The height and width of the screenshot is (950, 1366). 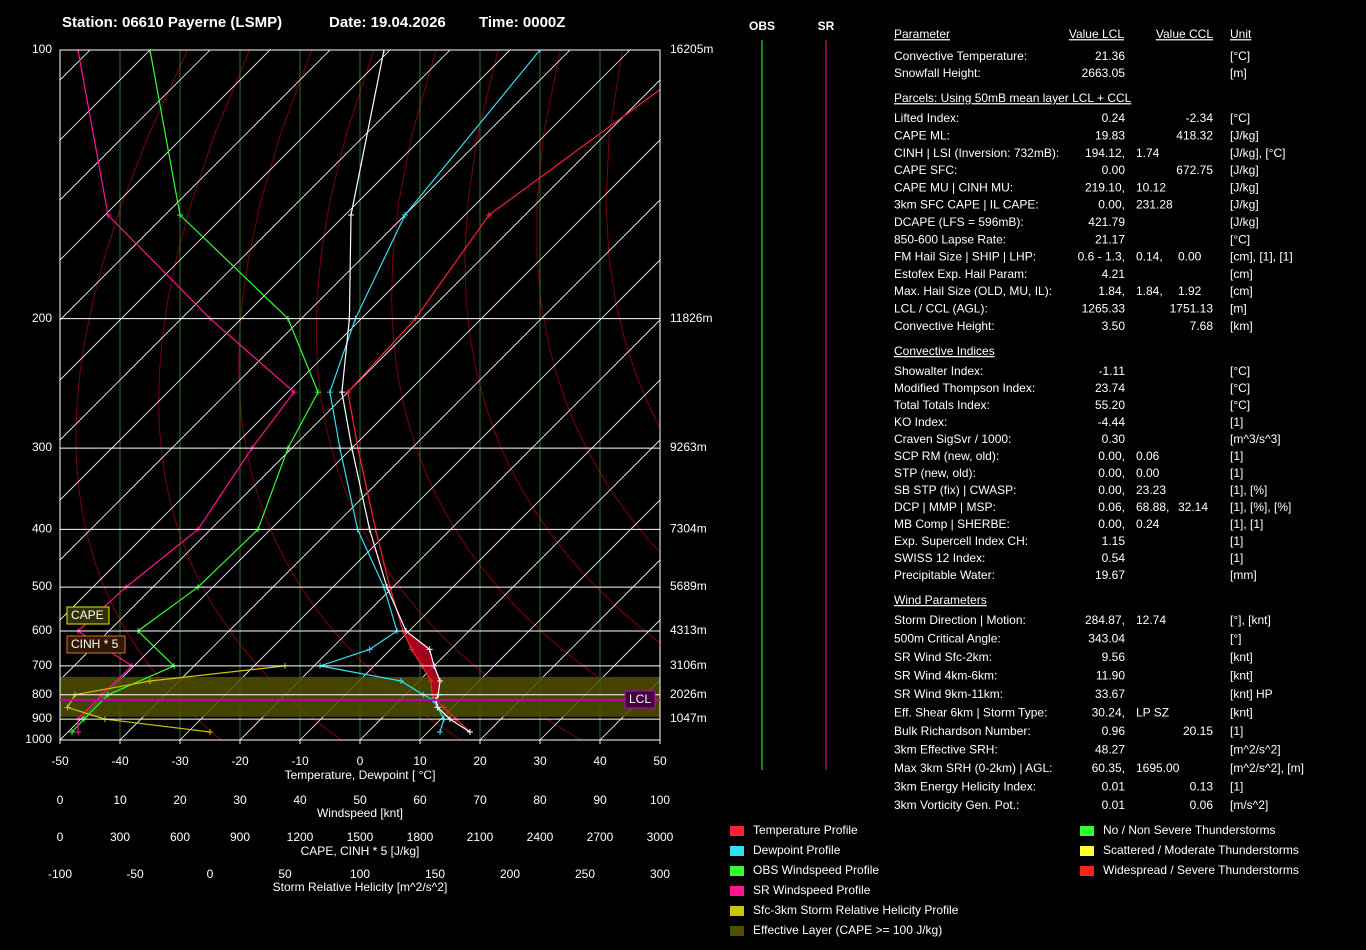 I want to click on param-value: 0.06, so click(x=1148, y=456).